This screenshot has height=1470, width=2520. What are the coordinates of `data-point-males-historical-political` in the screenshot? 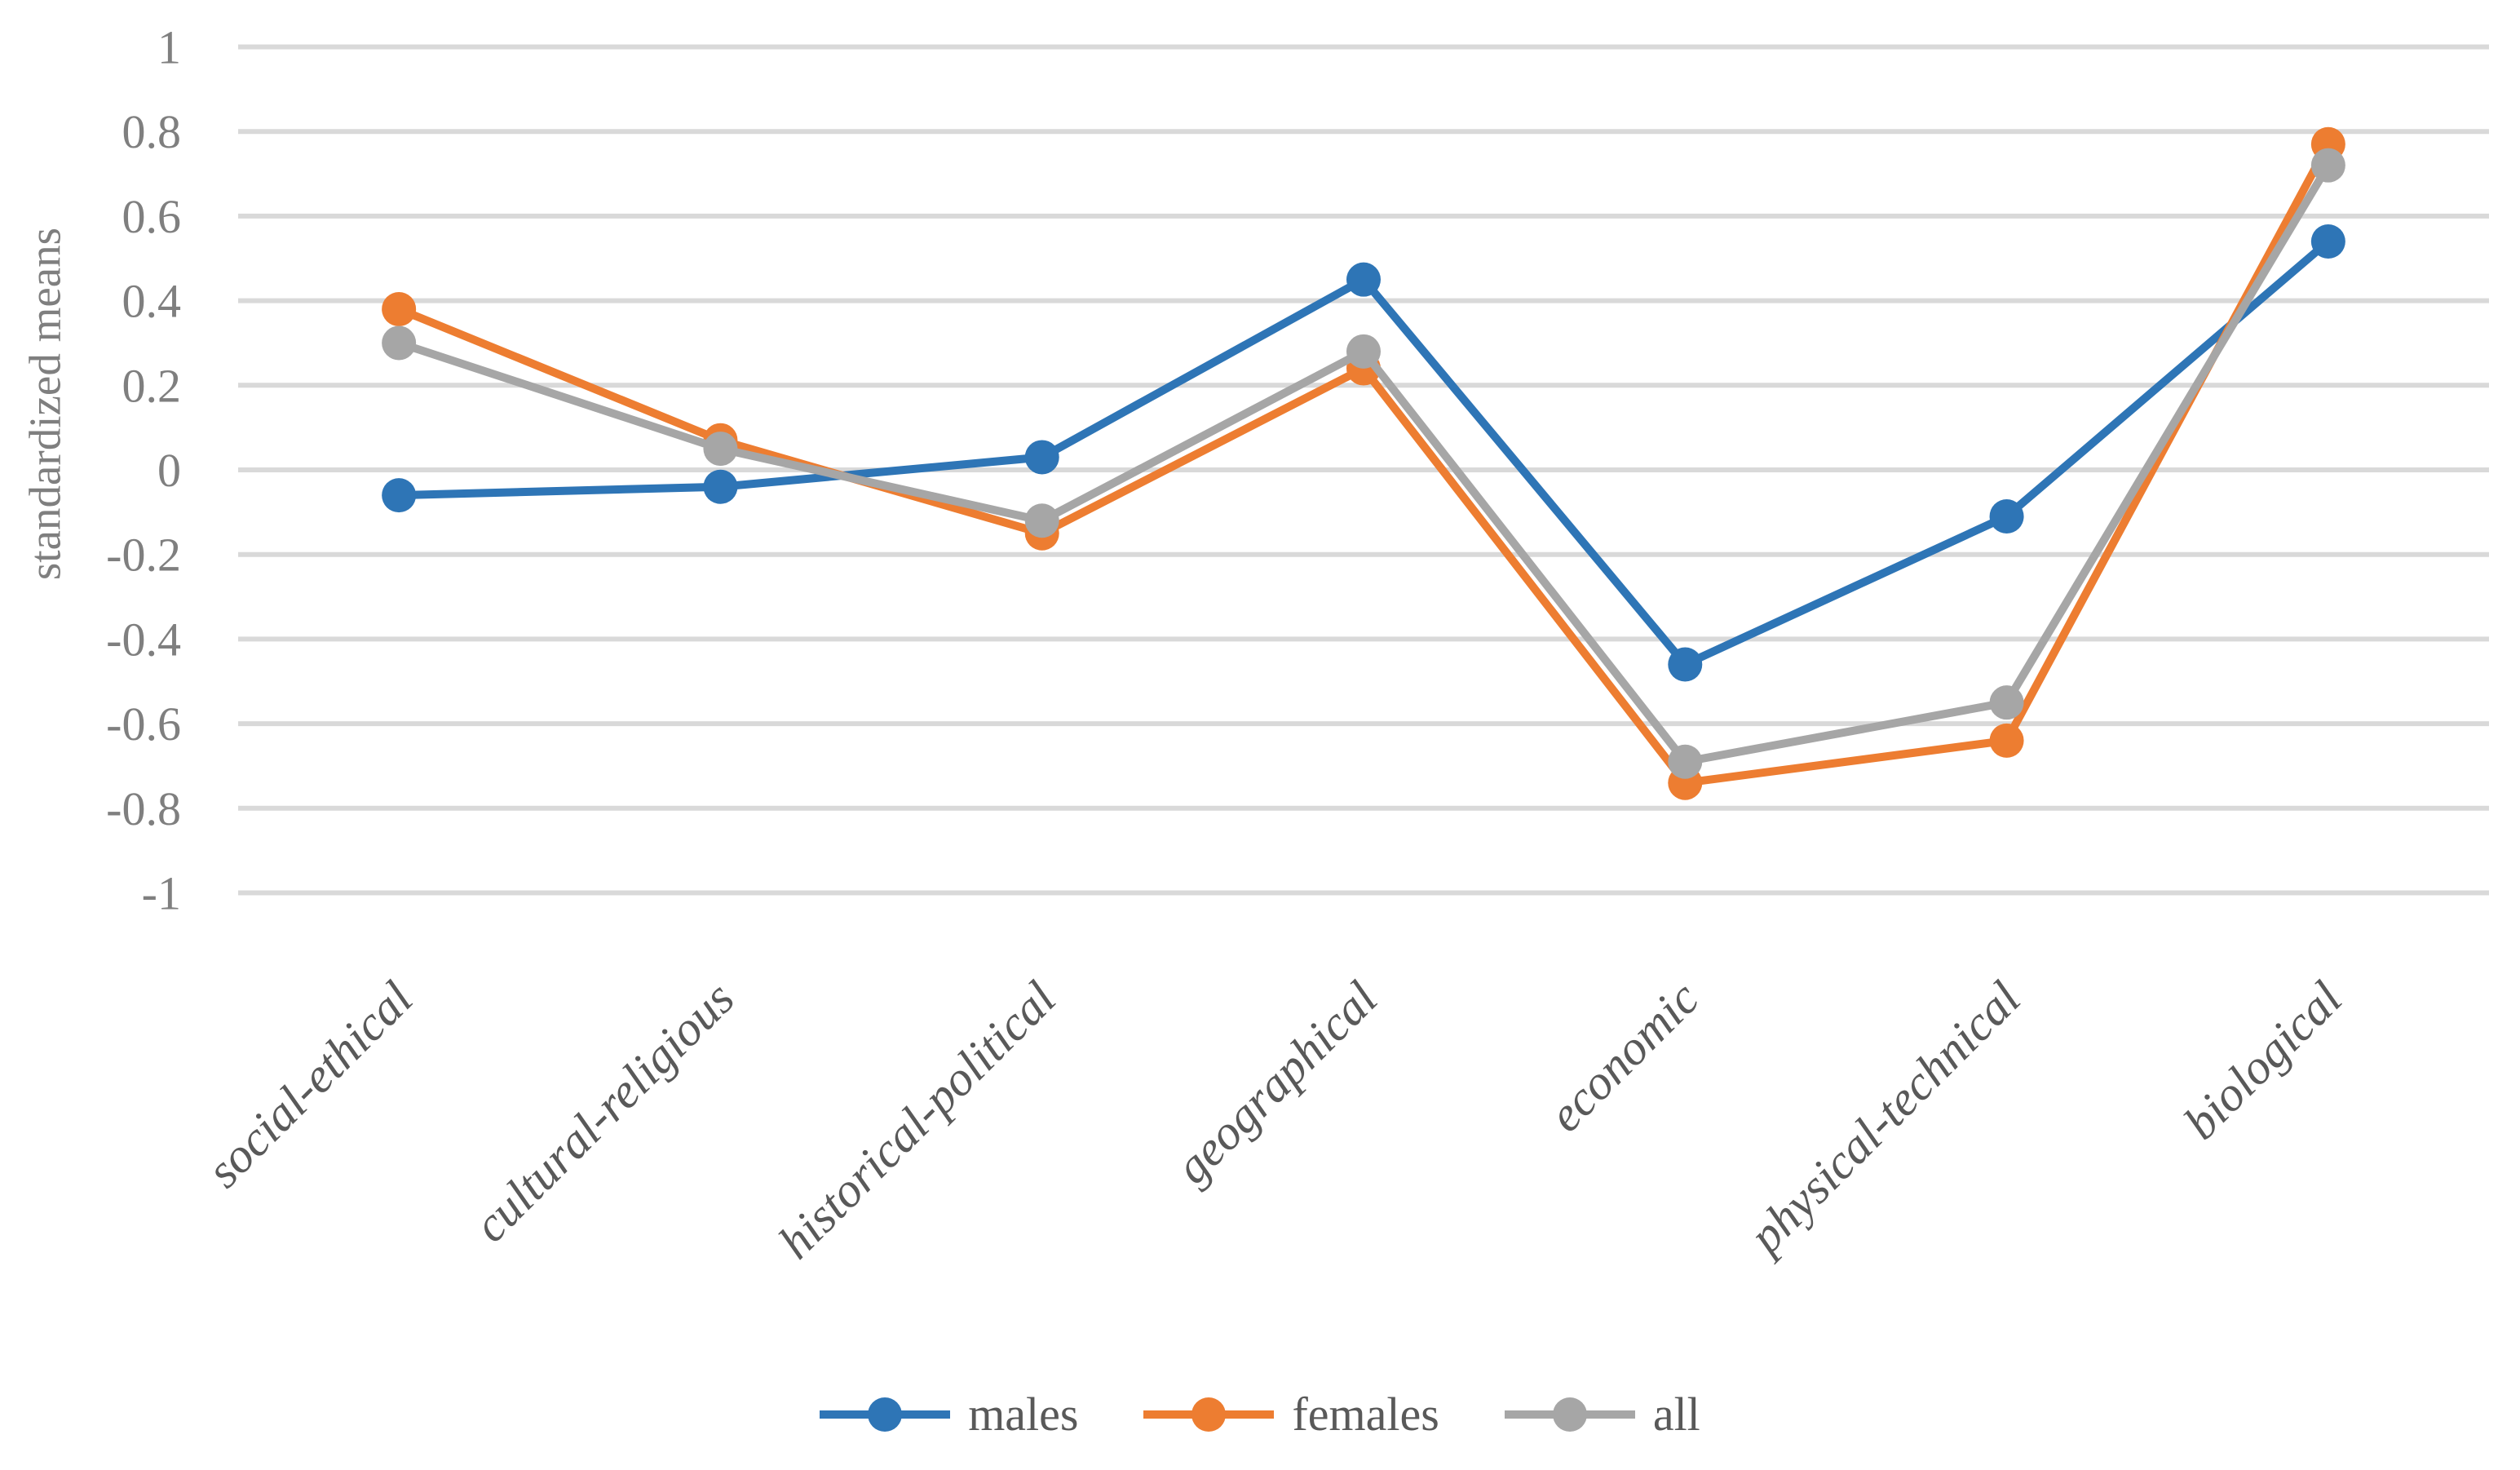 It's located at (1041, 457).